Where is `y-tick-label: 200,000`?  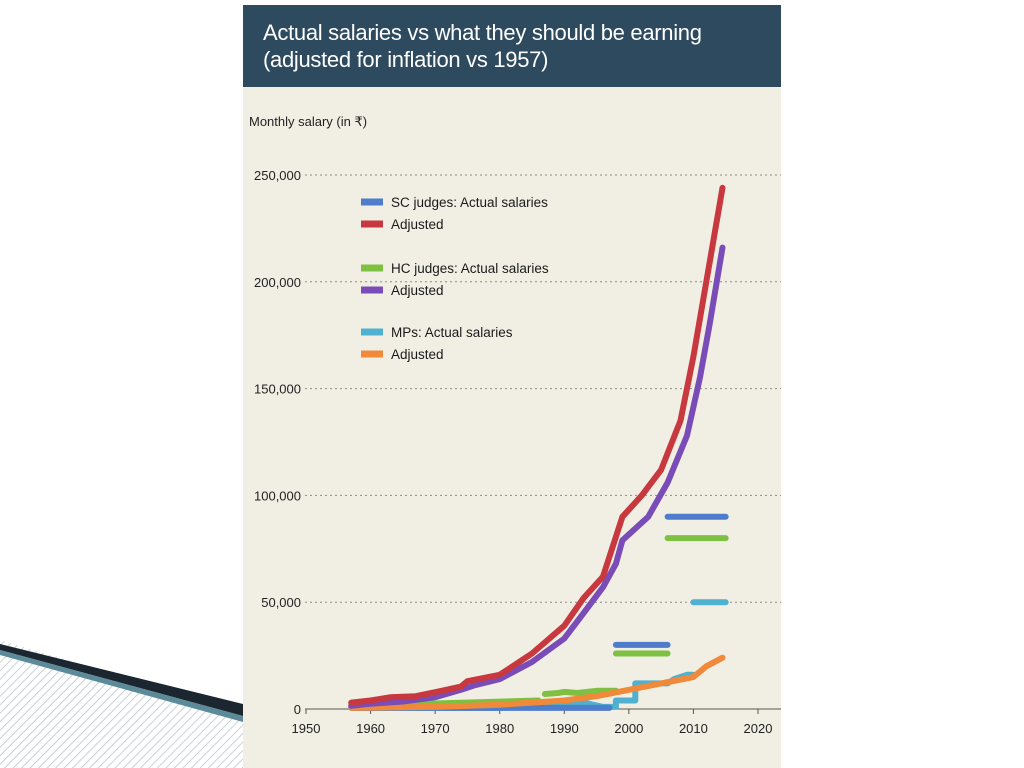 y-tick-label: 200,000 is located at coordinates (277, 282).